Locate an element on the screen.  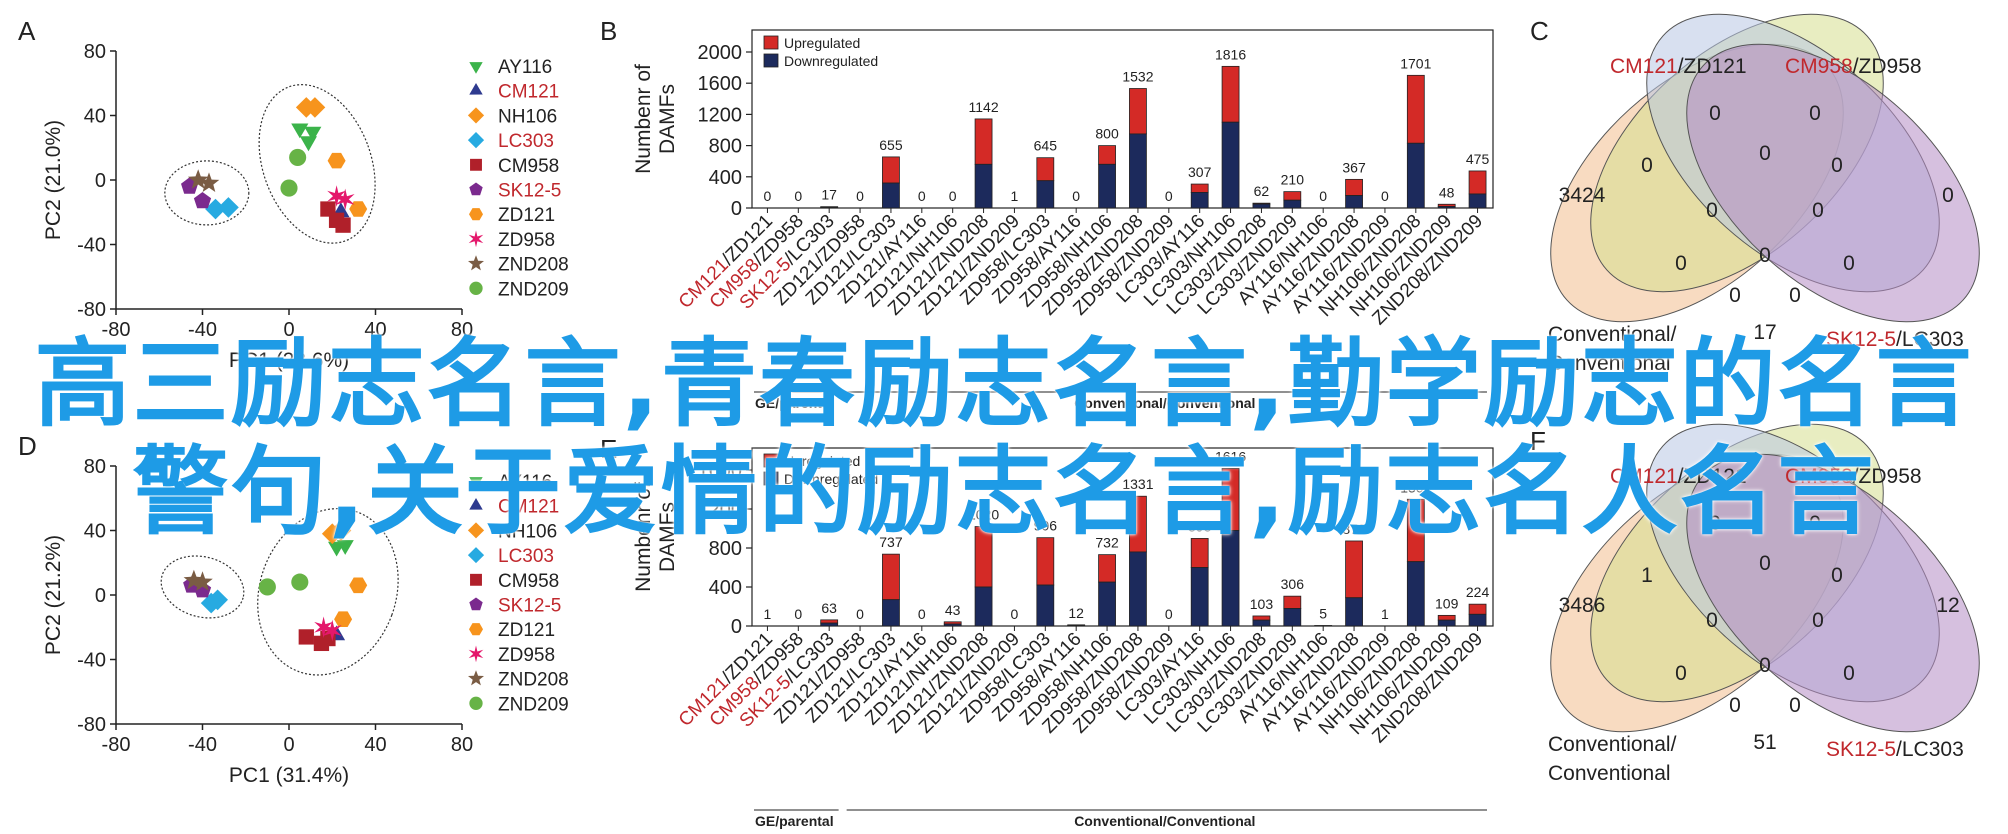
legend-label-znd209: ZND209 is located at coordinates (533, 289).